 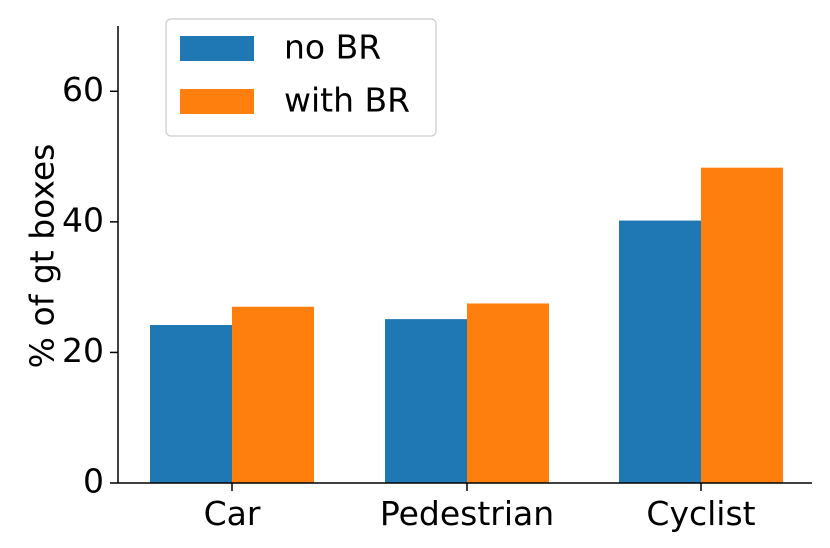 What do you see at coordinates (191, 404) in the screenshot?
I see `bar-car-no-br` at bounding box center [191, 404].